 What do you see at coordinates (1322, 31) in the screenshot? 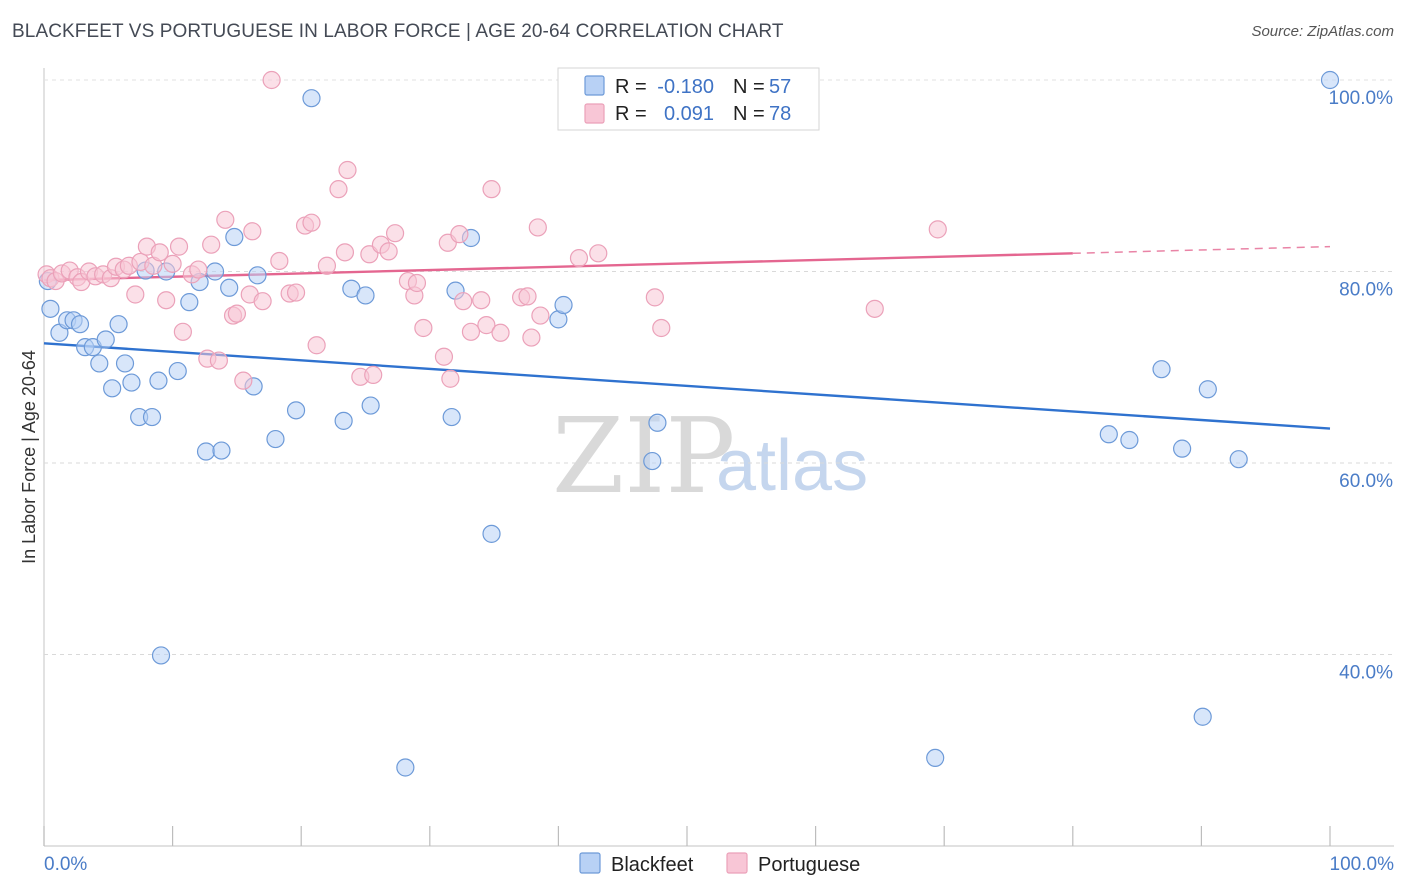
I see `source-credit: Source: ZipAtlas.com` at bounding box center [1322, 31].